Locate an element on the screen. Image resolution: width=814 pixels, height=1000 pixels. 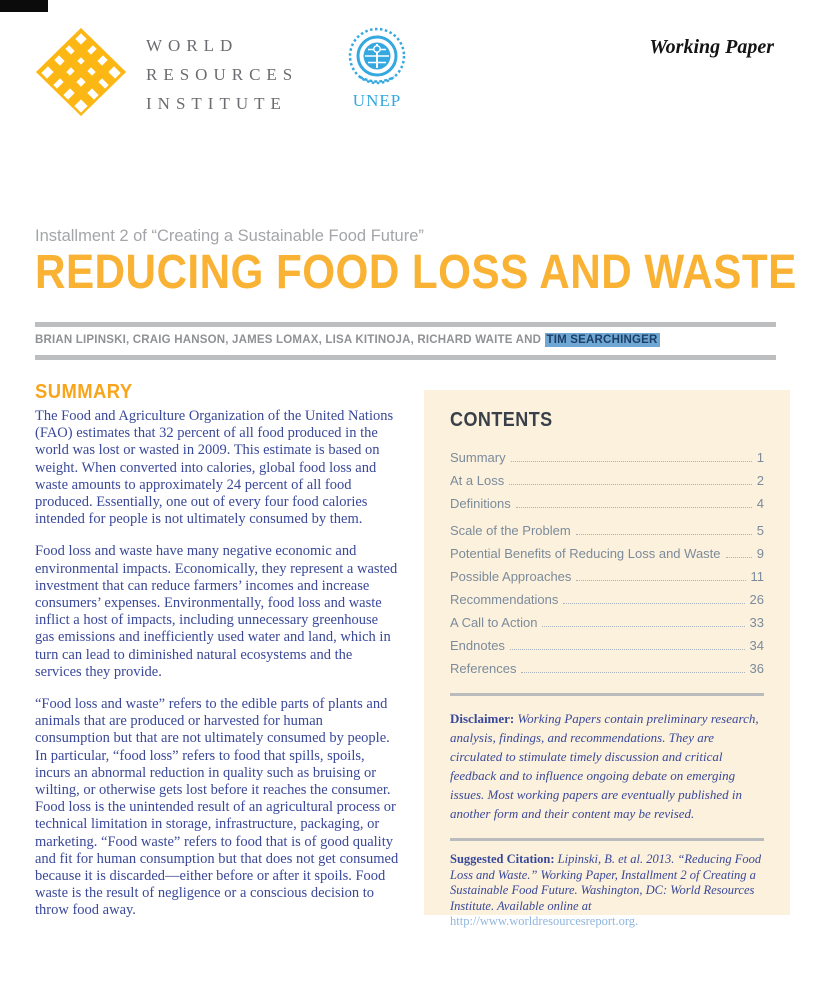
divider-rule-top is located at coordinates (405, 324).